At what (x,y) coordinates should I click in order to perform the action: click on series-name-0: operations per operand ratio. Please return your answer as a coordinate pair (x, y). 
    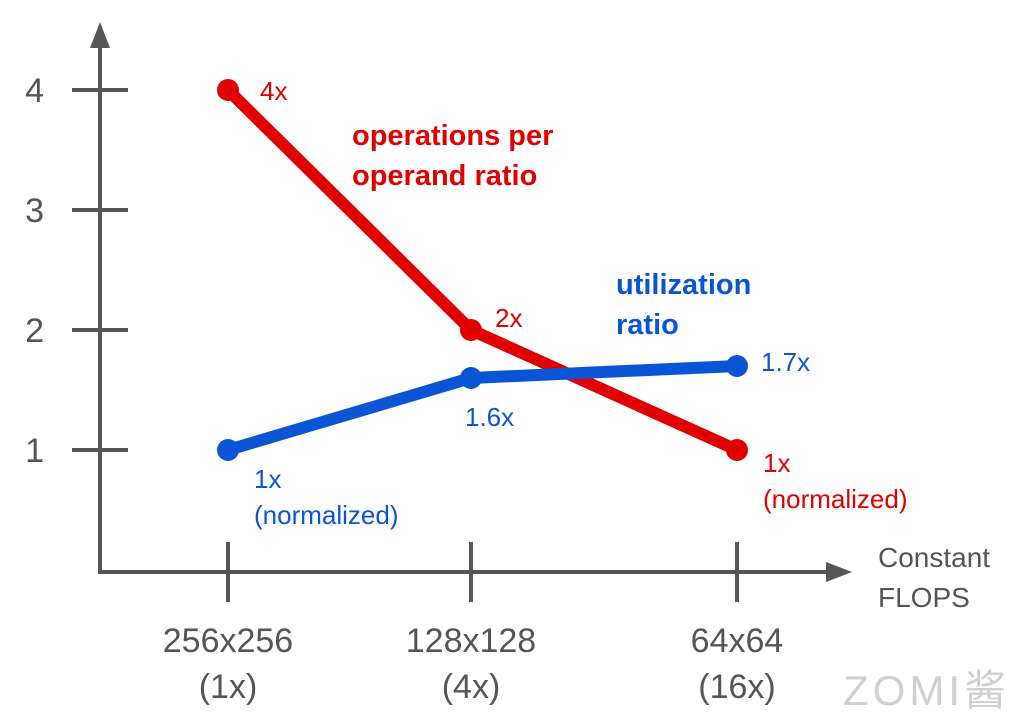
    Looking at the image, I should click on (452, 156).